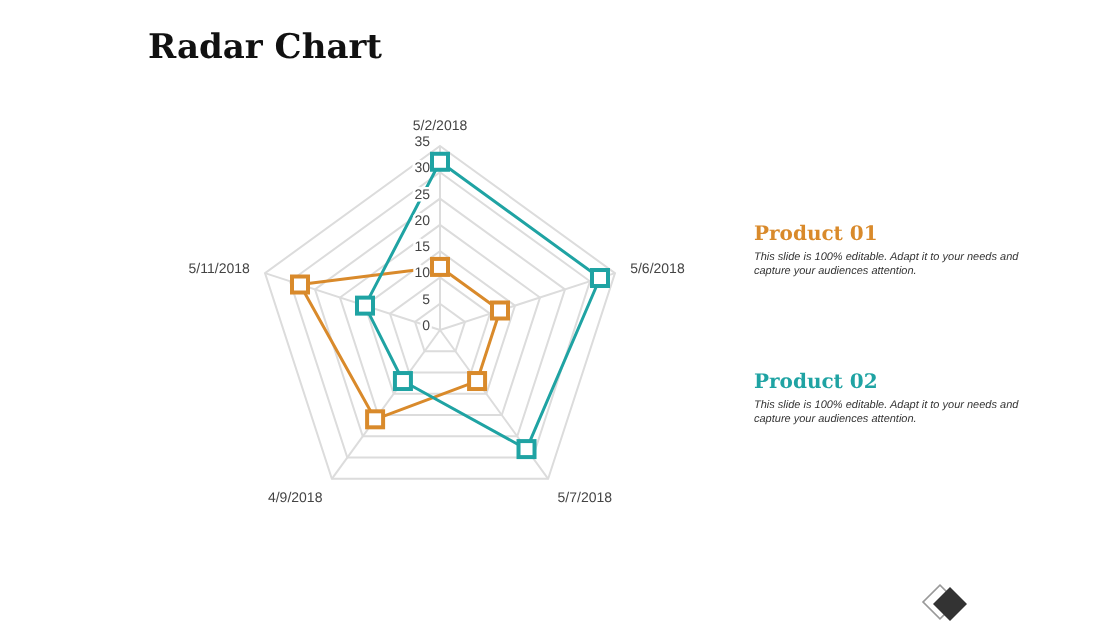 Image resolution: width=1120 pixels, height=630 pixels. What do you see at coordinates (817, 382) in the screenshot?
I see `text: Product 02` at bounding box center [817, 382].